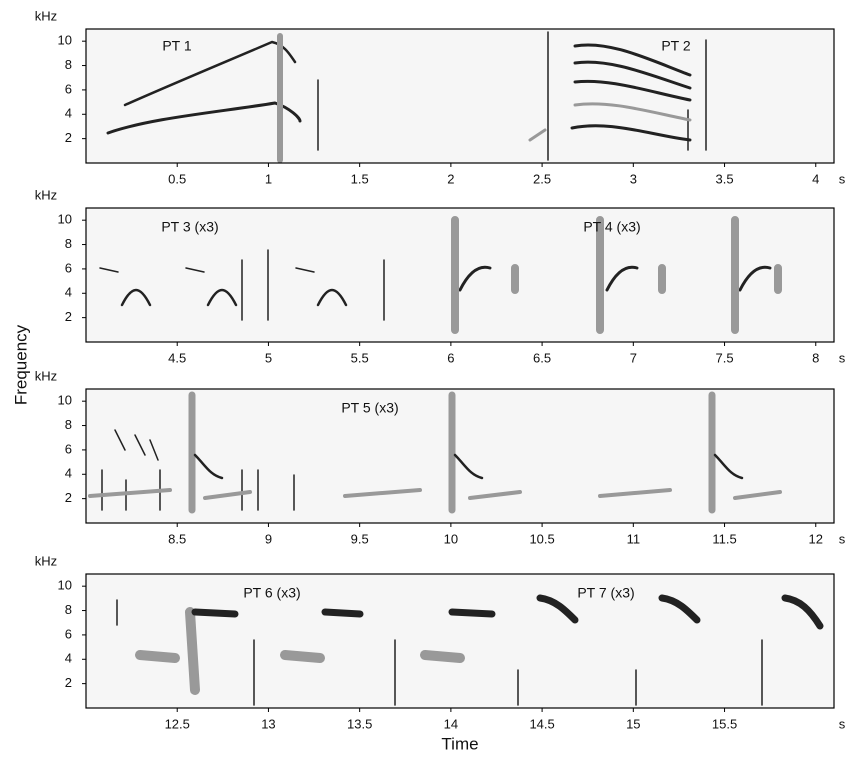 The image size is (848, 765). Describe the element at coordinates (268, 357) in the screenshot. I see `x-tick-label: 5` at that location.